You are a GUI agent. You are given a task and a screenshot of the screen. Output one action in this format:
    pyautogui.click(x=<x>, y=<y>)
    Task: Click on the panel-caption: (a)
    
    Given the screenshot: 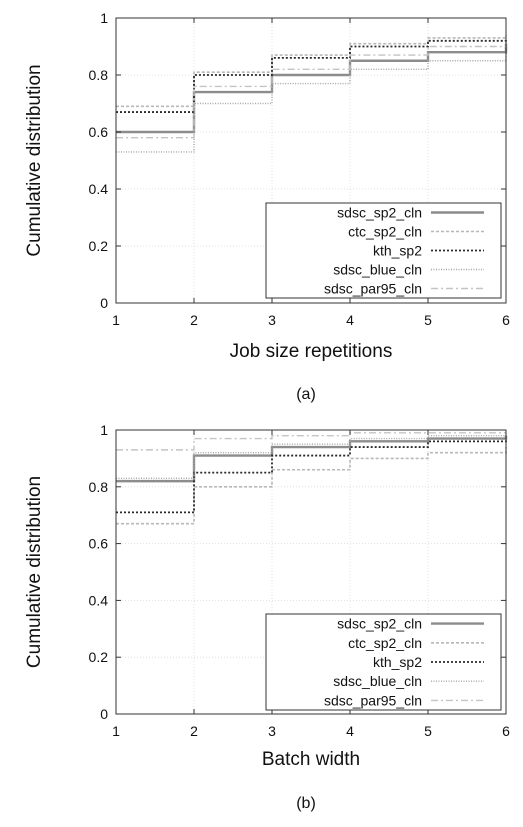 What is the action you would take?
    pyautogui.click(x=306, y=394)
    